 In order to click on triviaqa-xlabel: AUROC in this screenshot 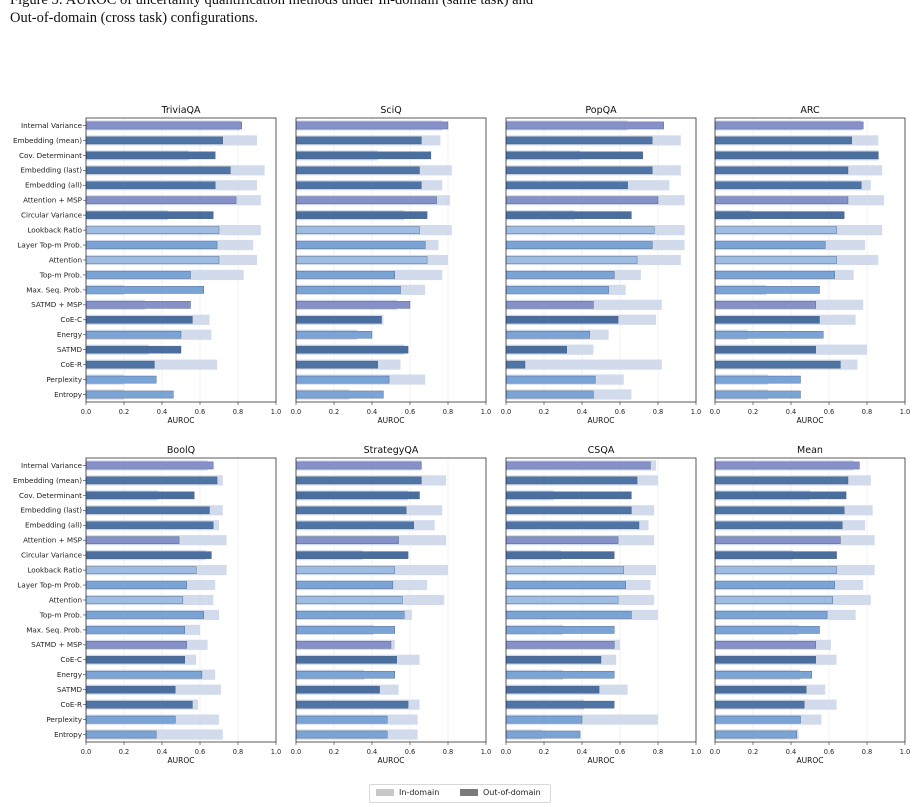, I will do `click(181, 420)`.